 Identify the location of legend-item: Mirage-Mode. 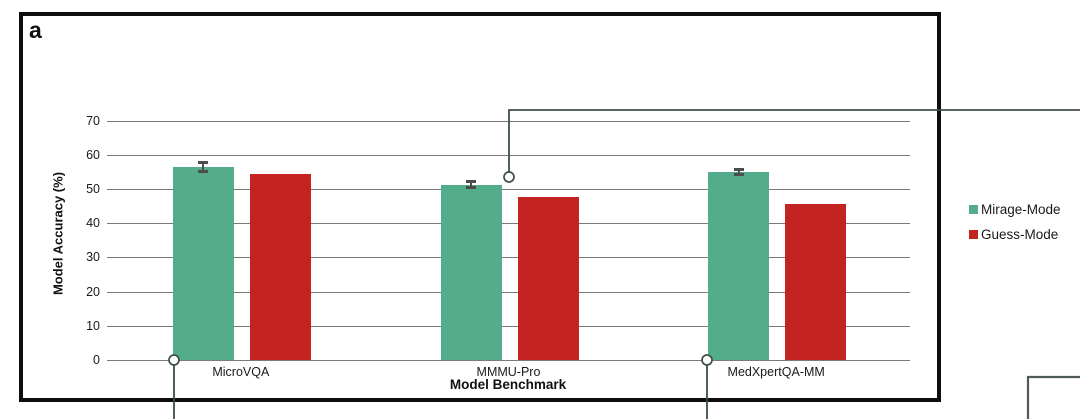
(1015, 209).